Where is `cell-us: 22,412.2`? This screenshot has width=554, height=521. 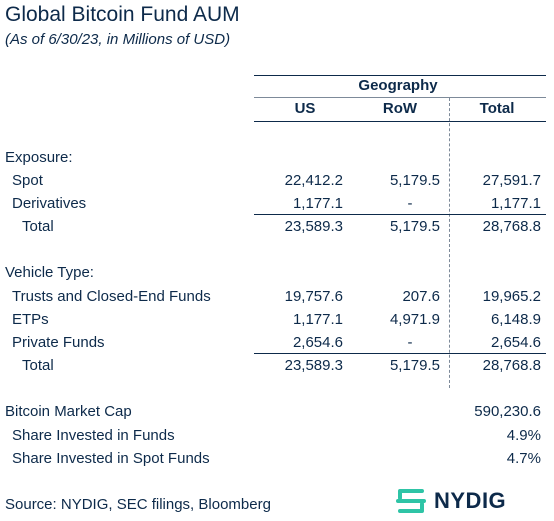
cell-us: 22,412.2 is located at coordinates (313, 180).